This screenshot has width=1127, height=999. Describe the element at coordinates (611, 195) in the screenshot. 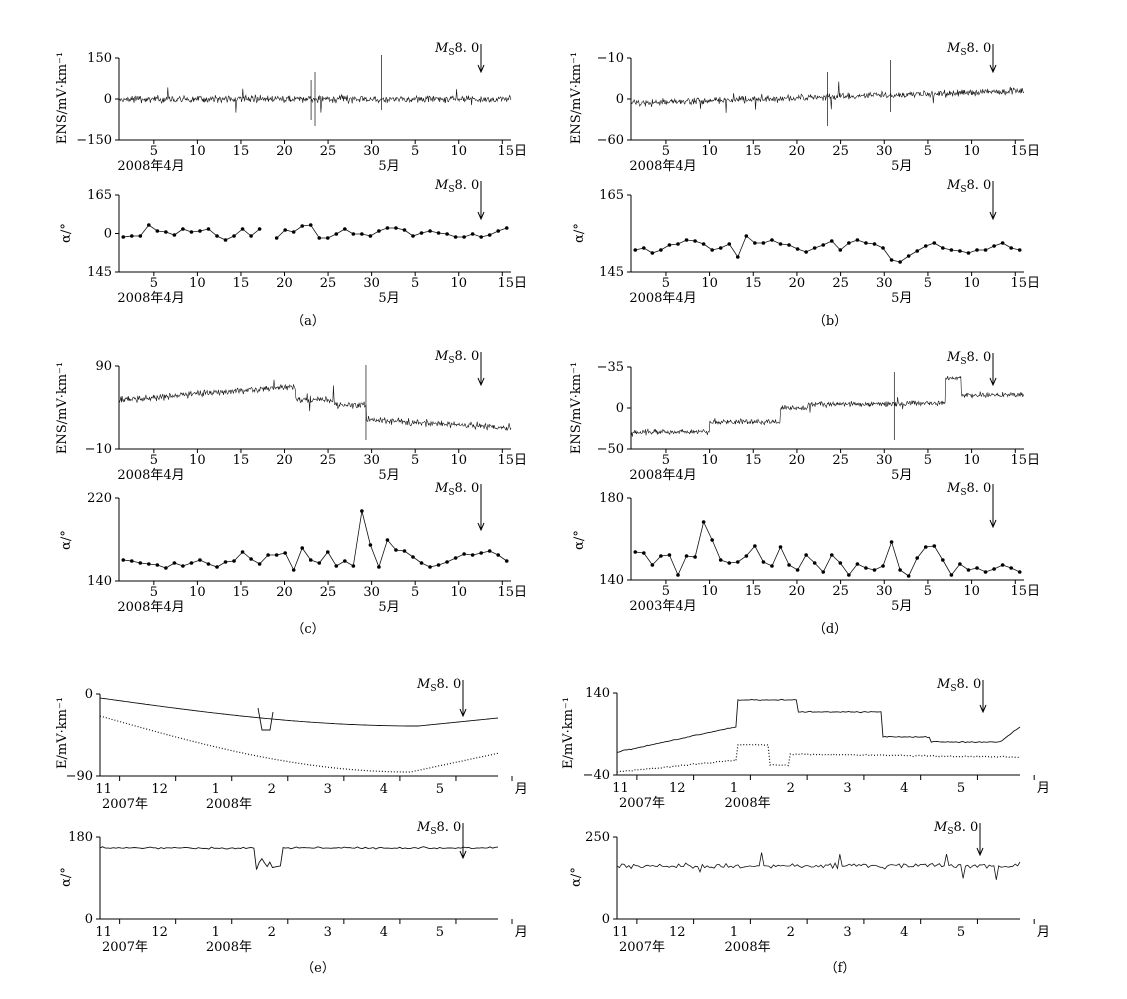

I see `b-alpha-ytick-label: 165` at that location.